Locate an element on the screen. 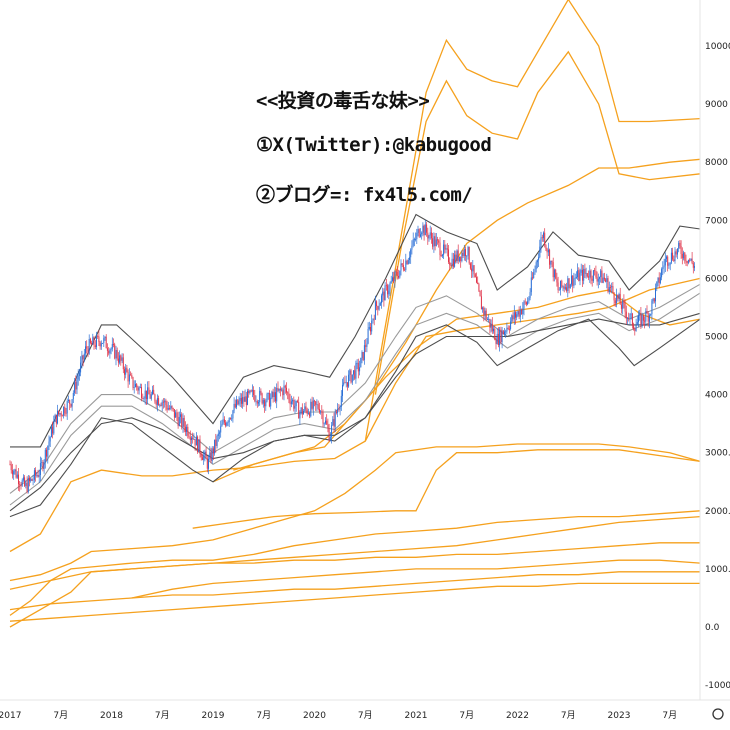 Image resolution: width=730 pixels, height=730 pixels. annotation-twitter: ①X(Twitter):@kabugood is located at coordinates (374, 145).